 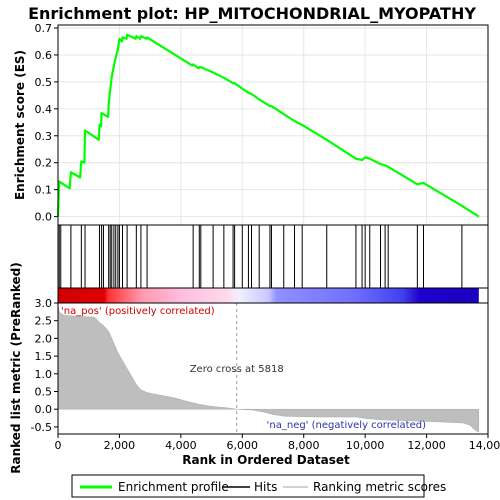 I want to click on x-axis-title: Rank in Ordered Dataset, so click(x=266, y=460).